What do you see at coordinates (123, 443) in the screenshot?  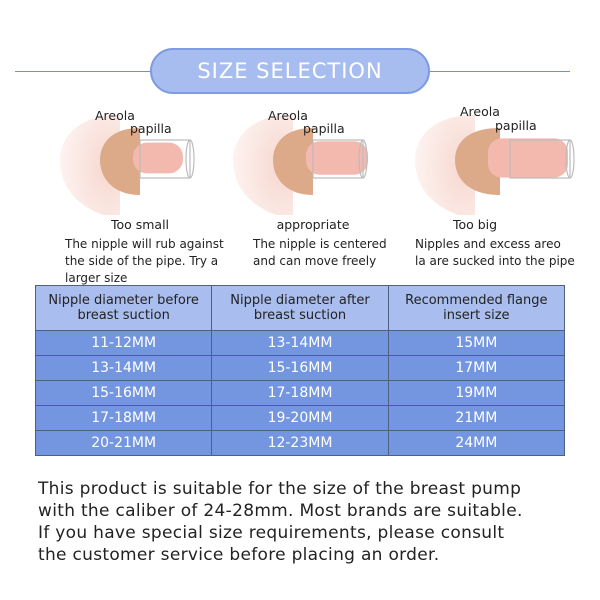 I see `table-cell: 20-21MM` at bounding box center [123, 443].